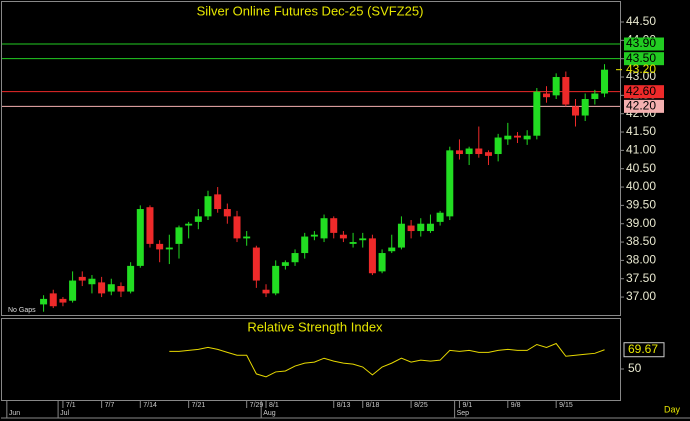 The image size is (690, 421). What do you see at coordinates (516, 405) in the screenshot?
I see `x-tick-label: 9/8` at bounding box center [516, 405].